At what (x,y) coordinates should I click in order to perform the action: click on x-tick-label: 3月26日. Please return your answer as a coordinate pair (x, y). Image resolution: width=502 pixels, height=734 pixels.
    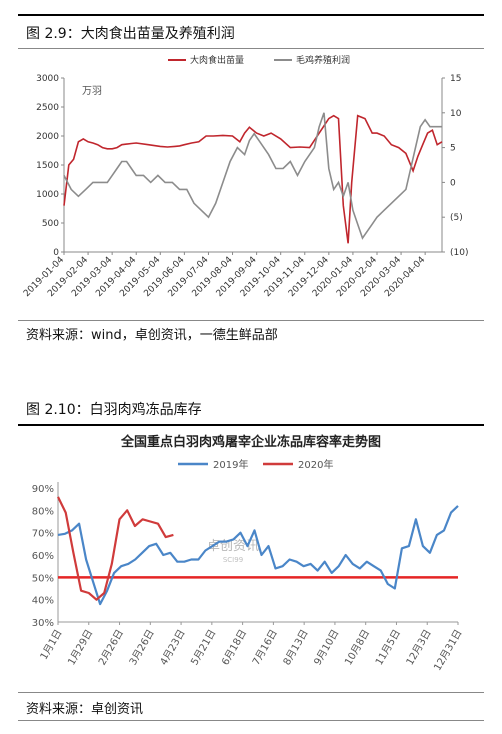
    Looking at the image, I should click on (142, 648).